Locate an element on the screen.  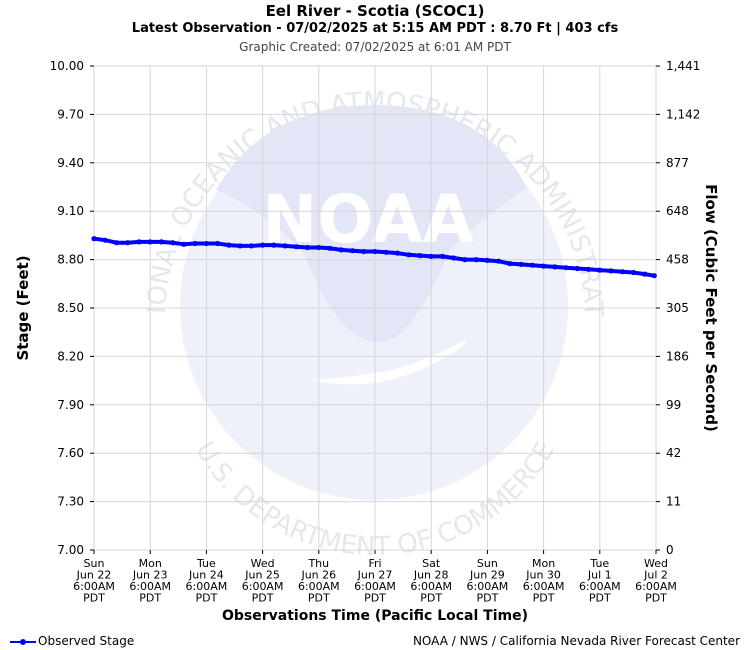
x-tick-label: Wed Jun 25 6:00AM PDT is located at coordinates (263, 581).